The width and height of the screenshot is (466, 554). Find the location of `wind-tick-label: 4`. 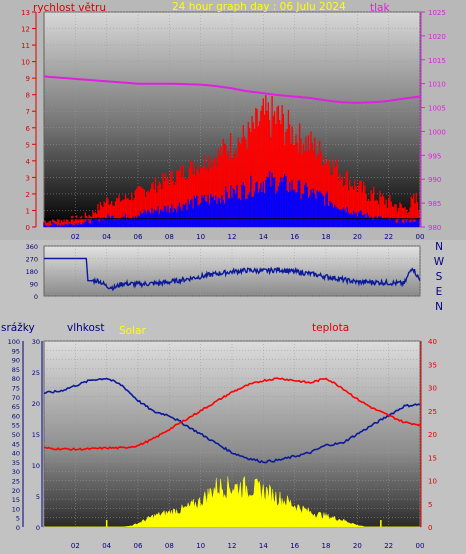

wind-tick-label: 4 is located at coordinates (28, 162).